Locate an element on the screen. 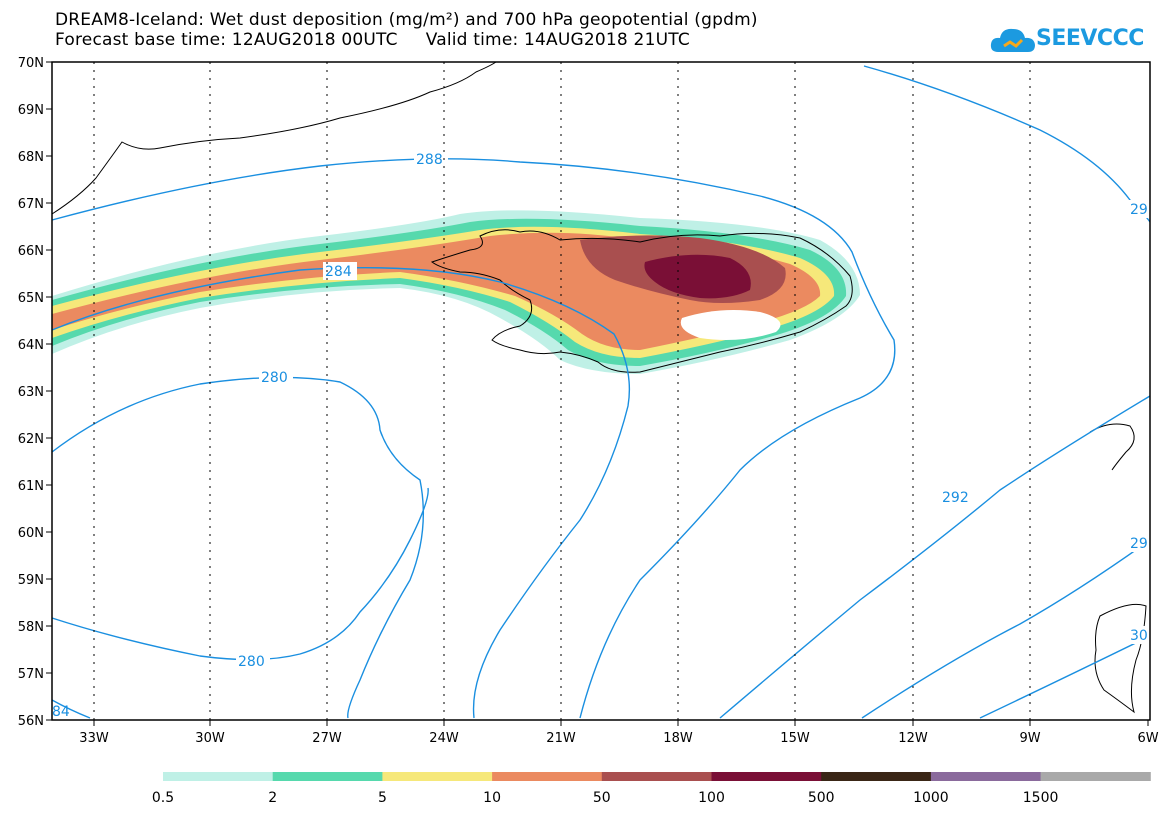 The image size is (1175, 815). contour-label-288: 288 is located at coordinates (429, 160).